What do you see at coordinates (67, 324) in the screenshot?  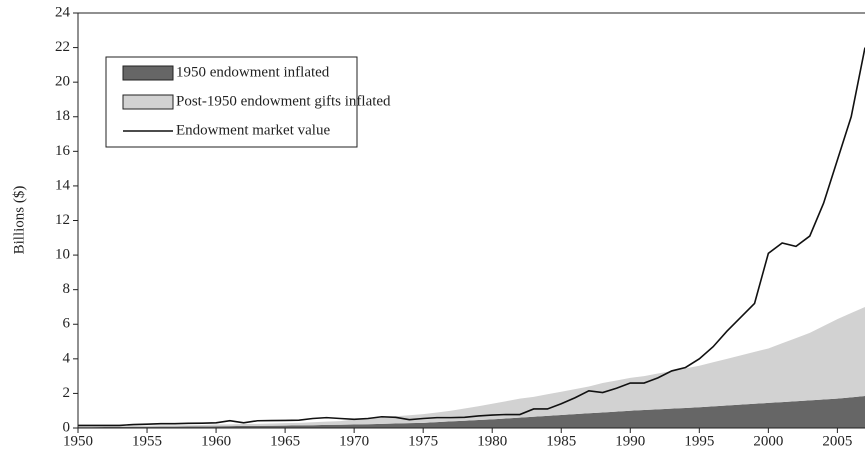 I see `y-tick-label: 6` at bounding box center [67, 324].